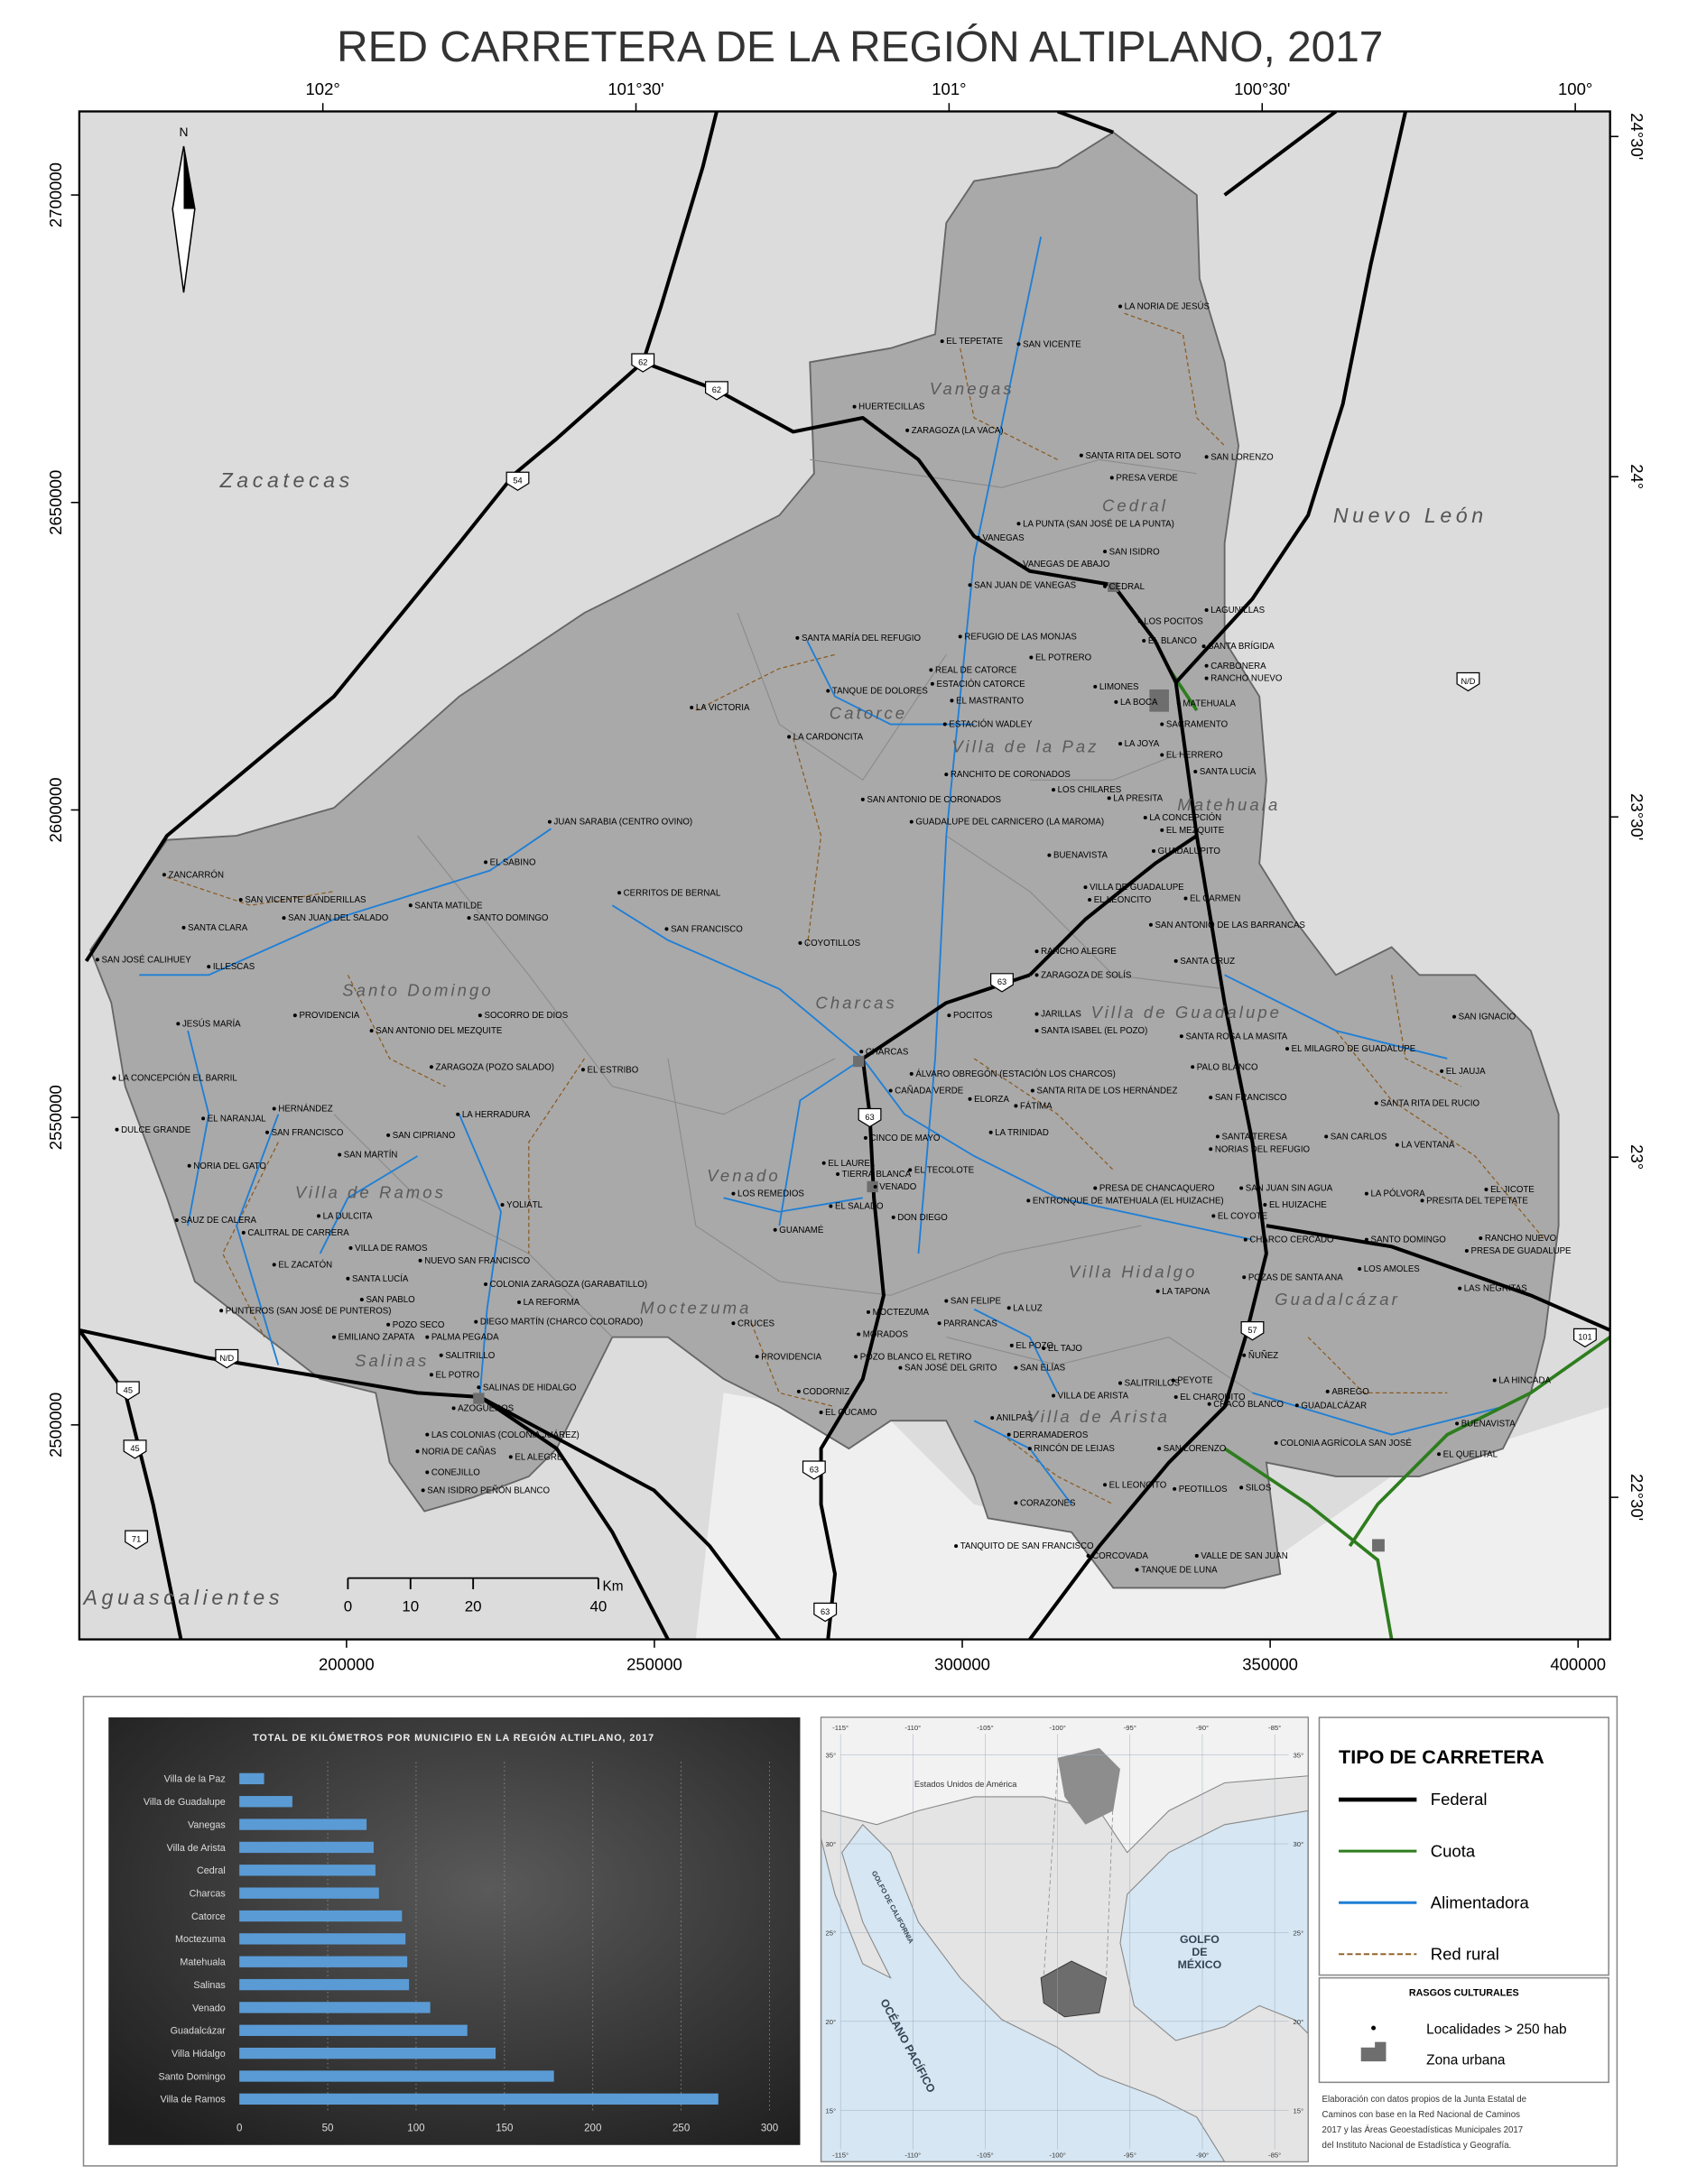 The height and width of the screenshot is (2184, 1688). What do you see at coordinates (827, 1392) in the screenshot?
I see `locality-label: CODORNIZ` at bounding box center [827, 1392].